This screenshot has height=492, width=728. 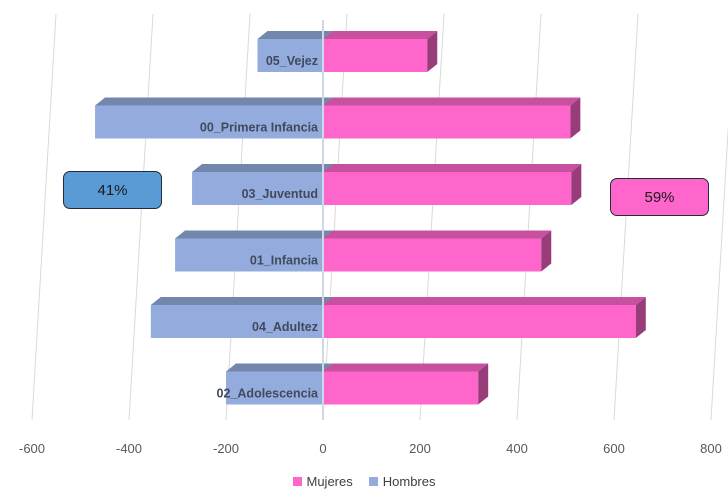 I want to click on legend-label-mujeres: Mujeres, so click(x=329, y=481).